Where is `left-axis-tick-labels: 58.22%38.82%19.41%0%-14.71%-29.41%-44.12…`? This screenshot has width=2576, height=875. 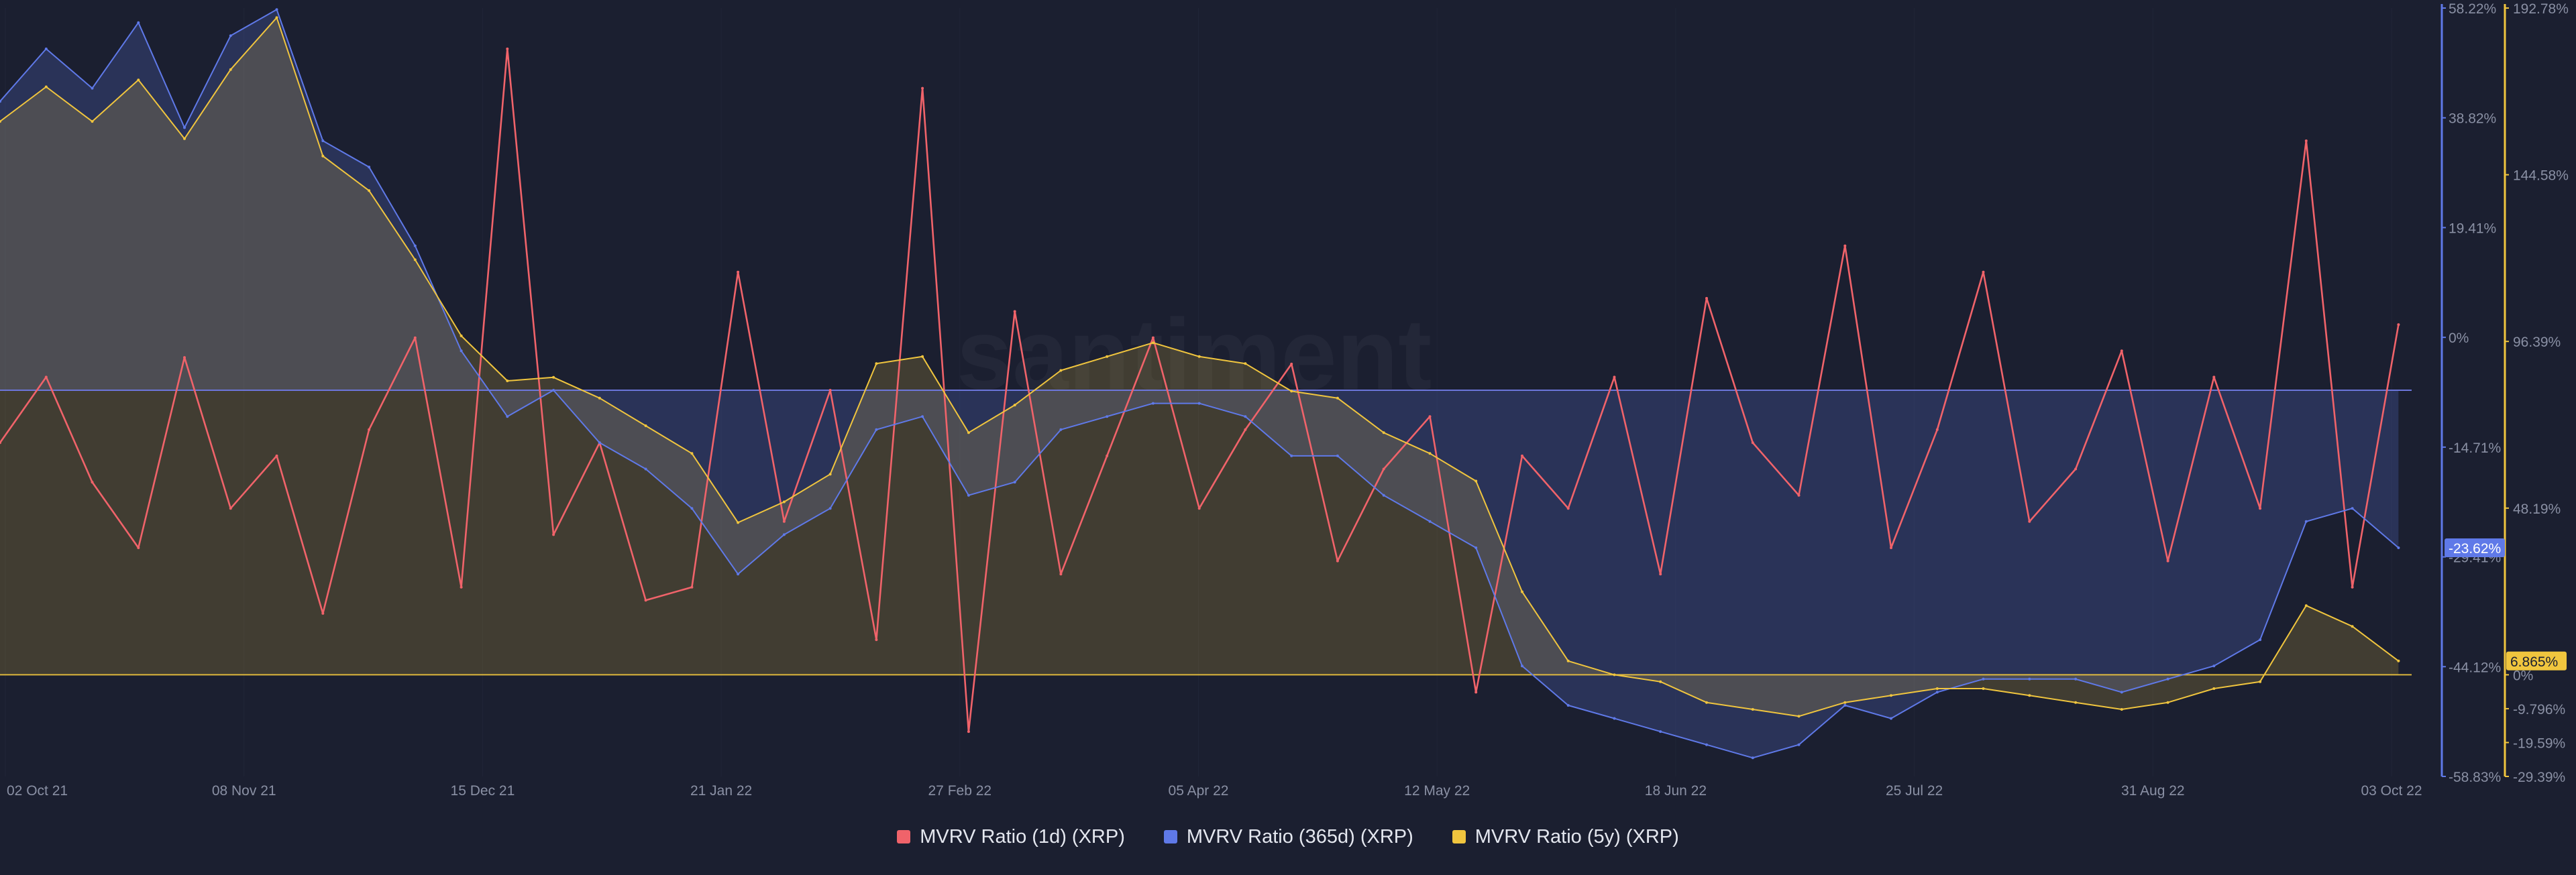 left-axis-tick-labels: 58.22%38.82%19.41%0%-14.71%-29.41%-44.12… is located at coordinates (2471, 393).